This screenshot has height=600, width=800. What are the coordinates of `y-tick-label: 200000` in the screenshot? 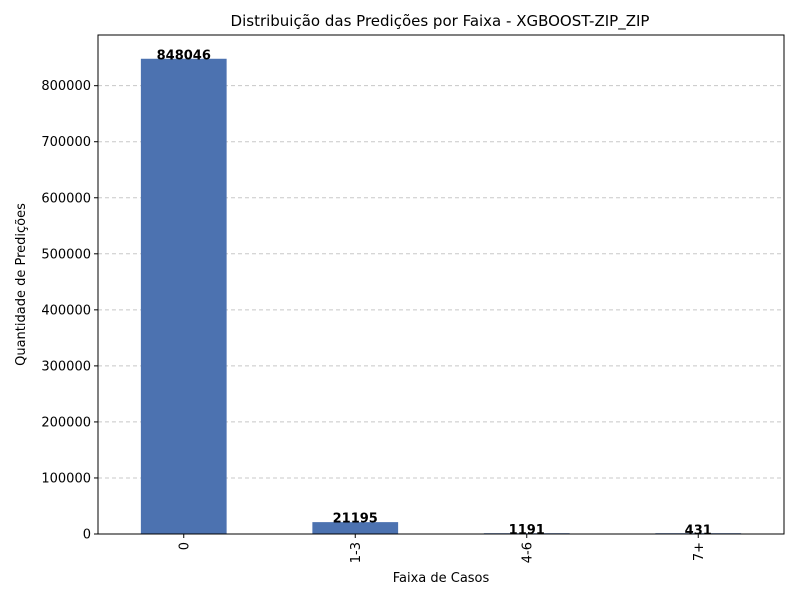 It's located at (66, 422).